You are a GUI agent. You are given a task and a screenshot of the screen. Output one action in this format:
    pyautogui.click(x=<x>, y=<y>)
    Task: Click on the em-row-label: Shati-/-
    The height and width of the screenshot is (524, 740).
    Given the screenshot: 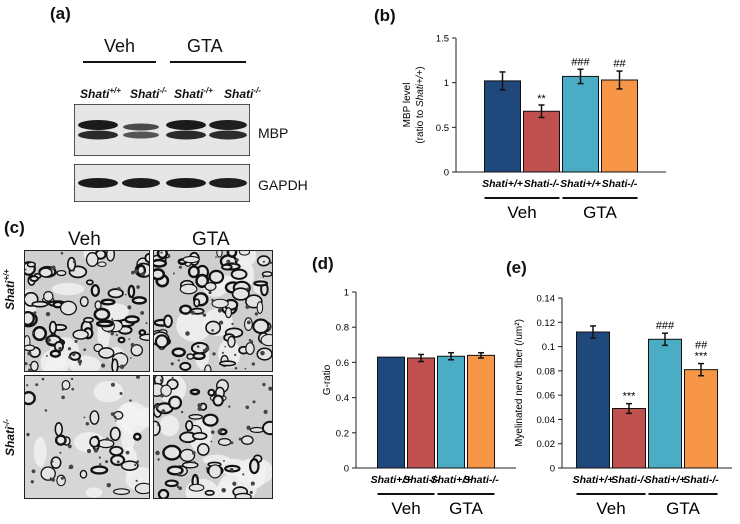 What is the action you would take?
    pyautogui.click(x=9, y=437)
    